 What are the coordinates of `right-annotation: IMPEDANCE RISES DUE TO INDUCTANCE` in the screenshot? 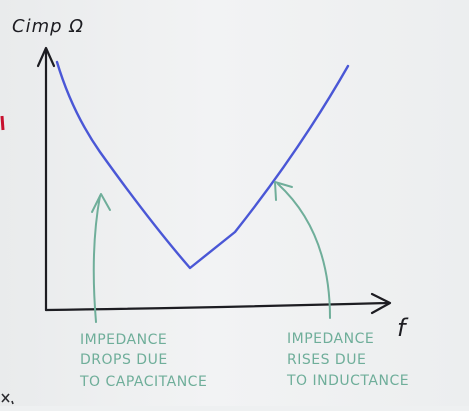 It's located at (347, 360).